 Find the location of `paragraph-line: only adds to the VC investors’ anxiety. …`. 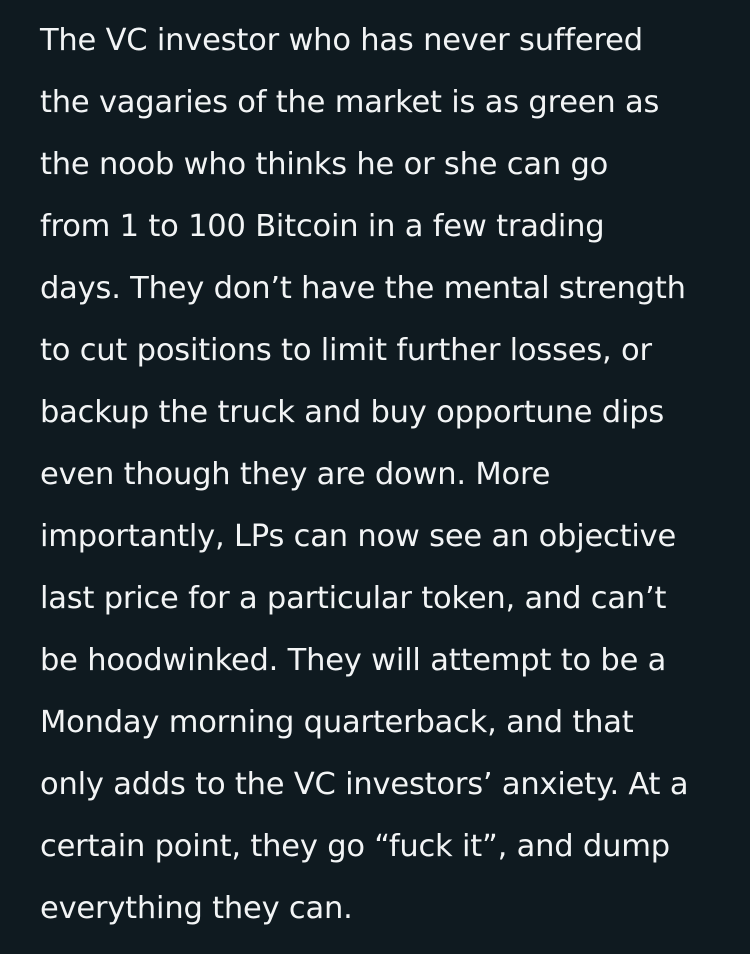

paragraph-line: only adds to the VC investors’ anxiety. … is located at coordinates (364, 784).